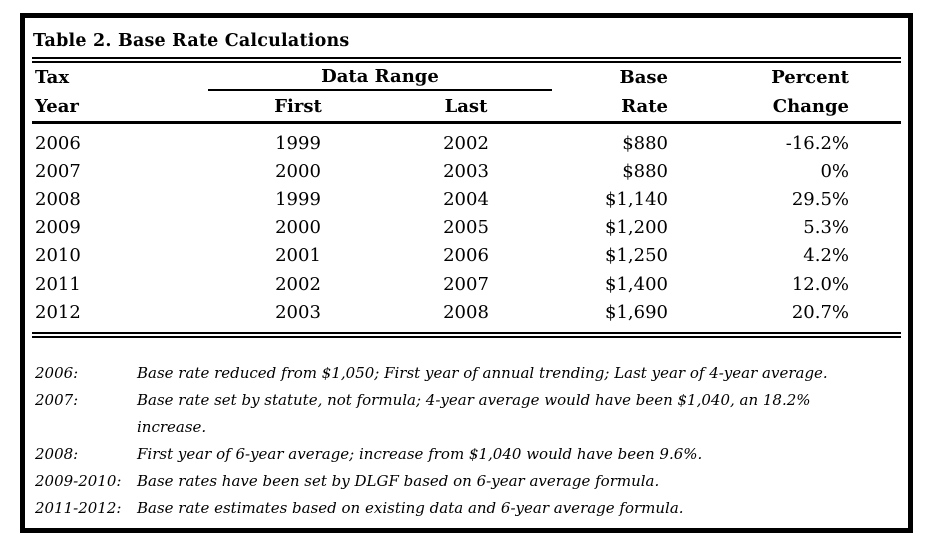  I want to click on header-row-1: Tax Base Percent, so click(466, 77).